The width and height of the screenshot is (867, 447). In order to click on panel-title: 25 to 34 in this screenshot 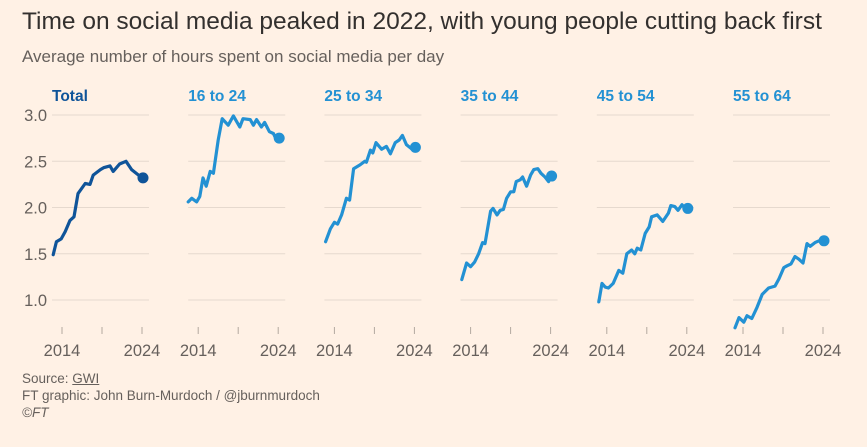, I will do `click(353, 96)`.